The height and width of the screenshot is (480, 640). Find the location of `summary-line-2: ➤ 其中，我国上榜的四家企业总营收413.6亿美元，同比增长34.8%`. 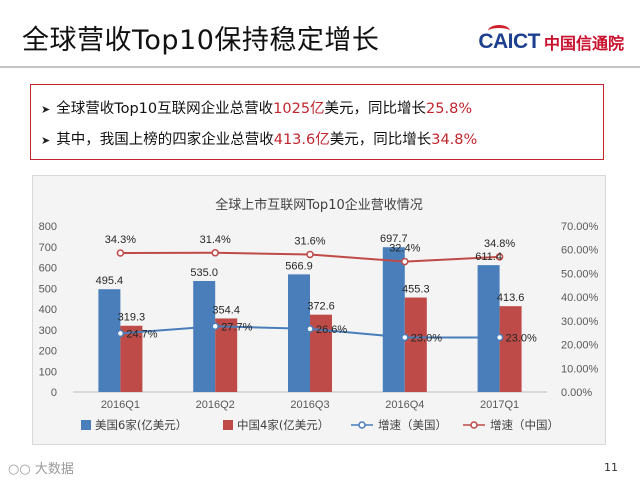

summary-line-2: ➤ 其中，我国上榜的四家企业总营收413.6亿美元，同比增长34.8% is located at coordinates (259, 140).